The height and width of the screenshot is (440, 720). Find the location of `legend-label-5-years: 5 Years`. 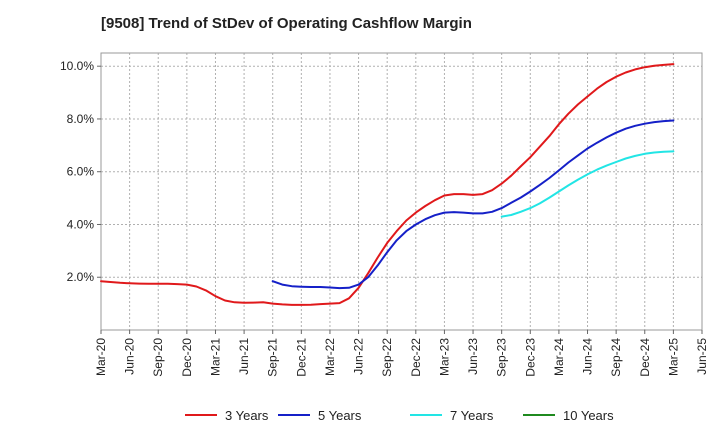

legend-label-5-years: 5 Years is located at coordinates (340, 415).